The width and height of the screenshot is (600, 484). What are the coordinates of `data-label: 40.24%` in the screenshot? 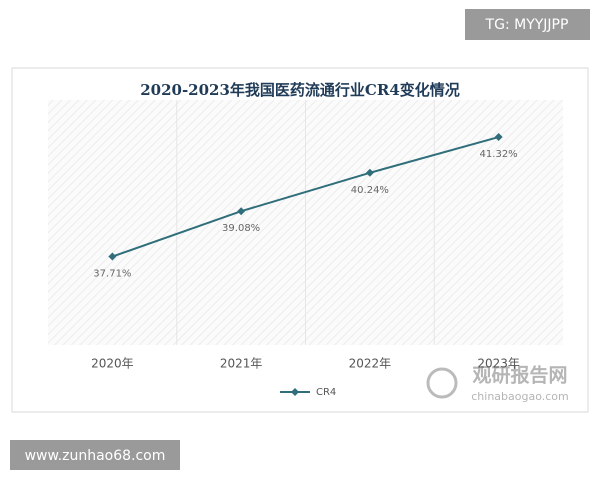 It's located at (370, 190).